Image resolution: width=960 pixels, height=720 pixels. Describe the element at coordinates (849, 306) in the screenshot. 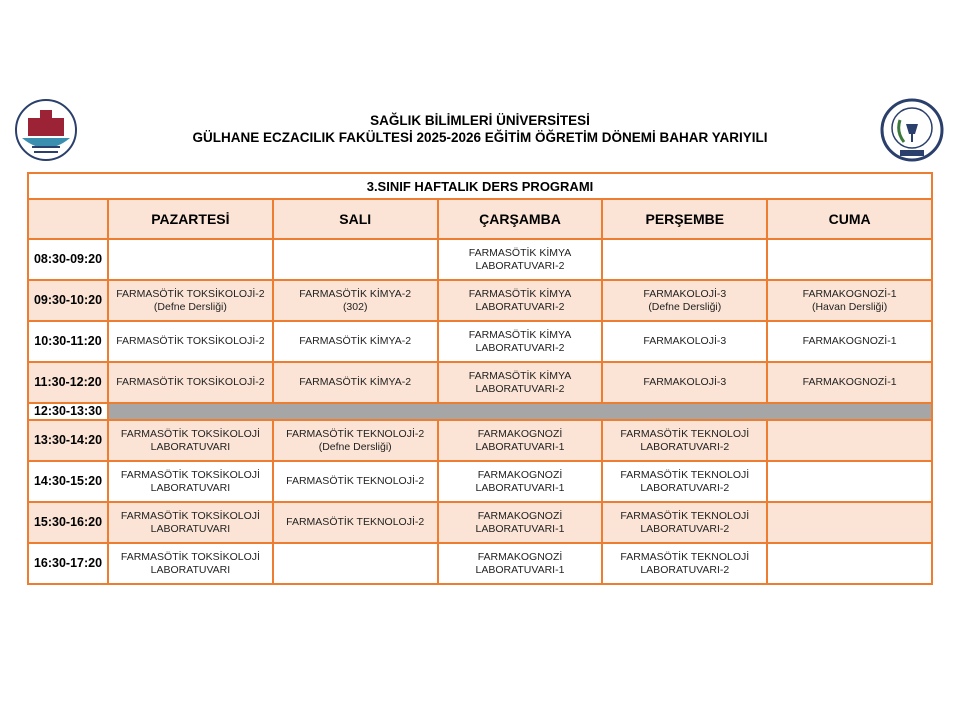

I see `course-detail: (Havan Dersliği)` at that location.